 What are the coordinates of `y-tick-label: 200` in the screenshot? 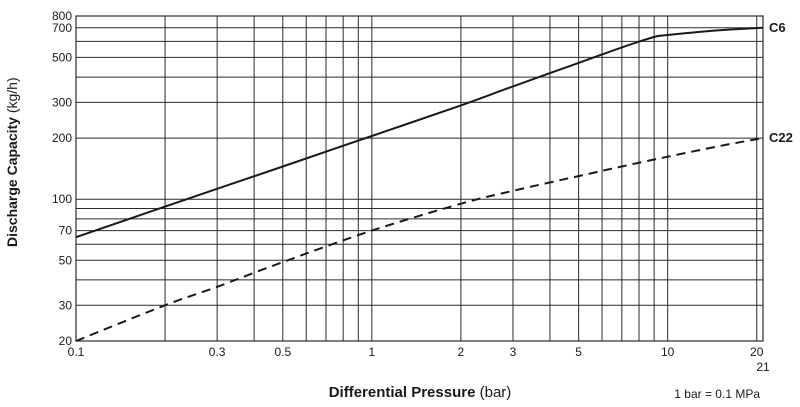 It's located at (62, 138).